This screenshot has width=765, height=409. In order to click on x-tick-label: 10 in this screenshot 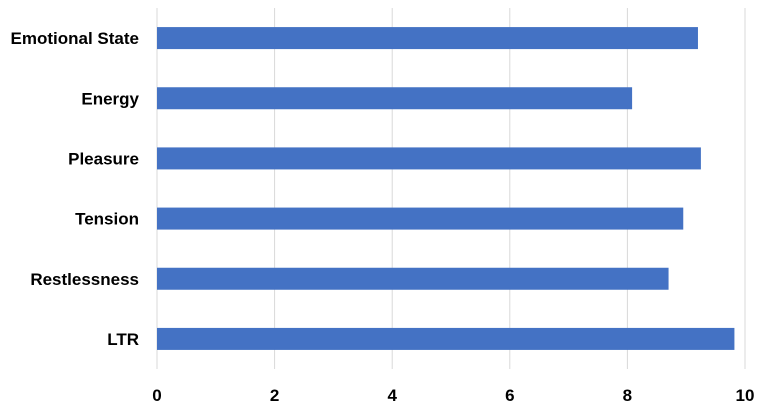, I will do `click(745, 395)`.